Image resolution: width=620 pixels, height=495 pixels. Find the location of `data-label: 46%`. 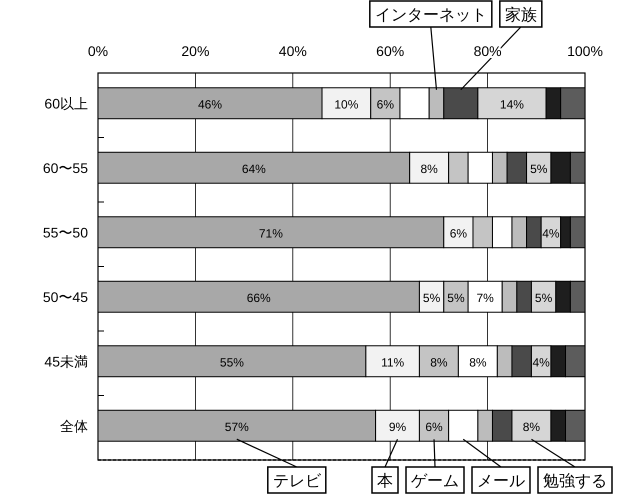

data-label: 46% is located at coordinates (210, 104).